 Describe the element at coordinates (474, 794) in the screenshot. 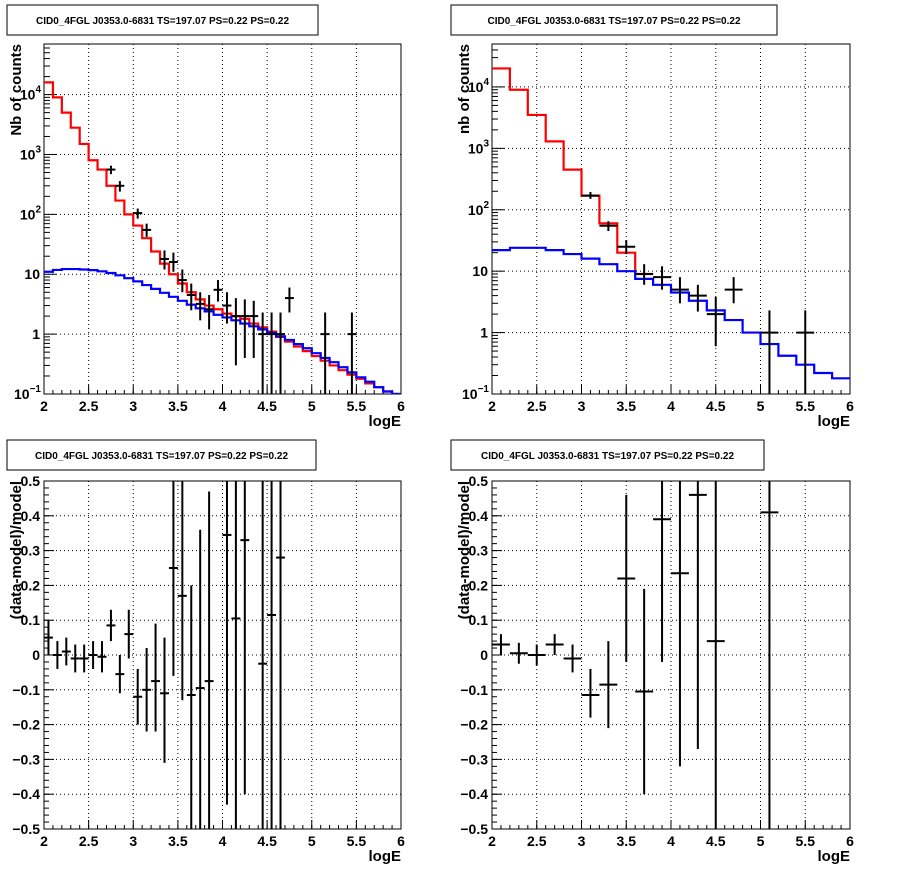

I see `y-tick-label: −0.4` at that location.